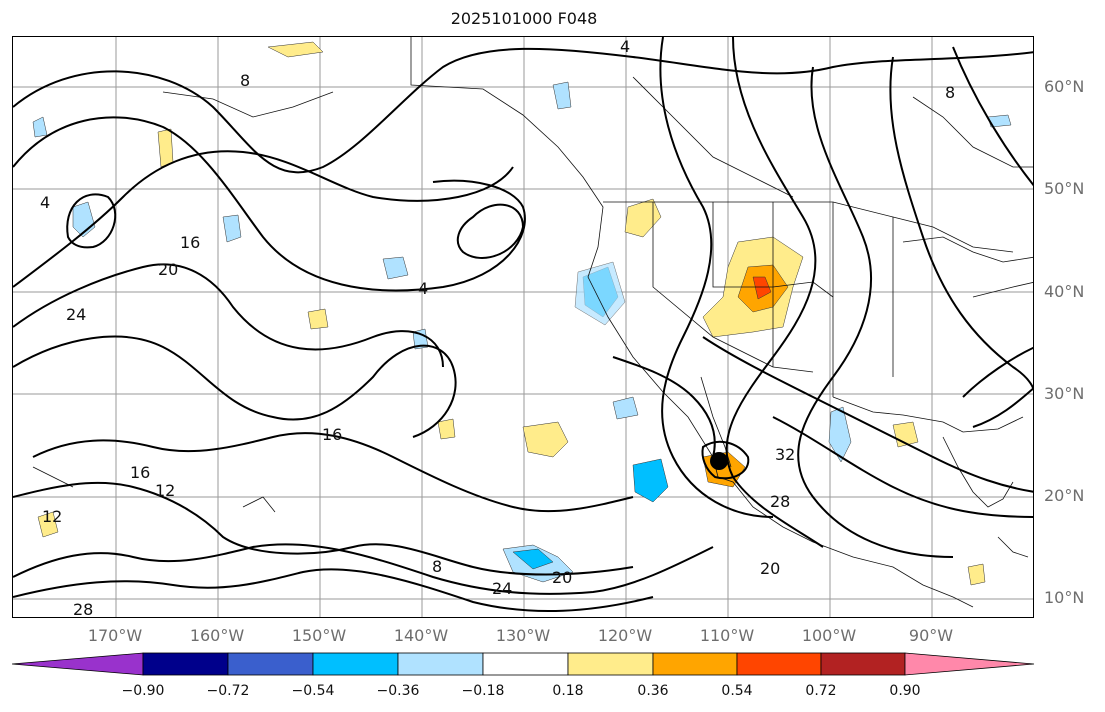  Describe the element at coordinates (1064, 291) in the screenshot. I see `lat-label-40n: 40°N` at that location.